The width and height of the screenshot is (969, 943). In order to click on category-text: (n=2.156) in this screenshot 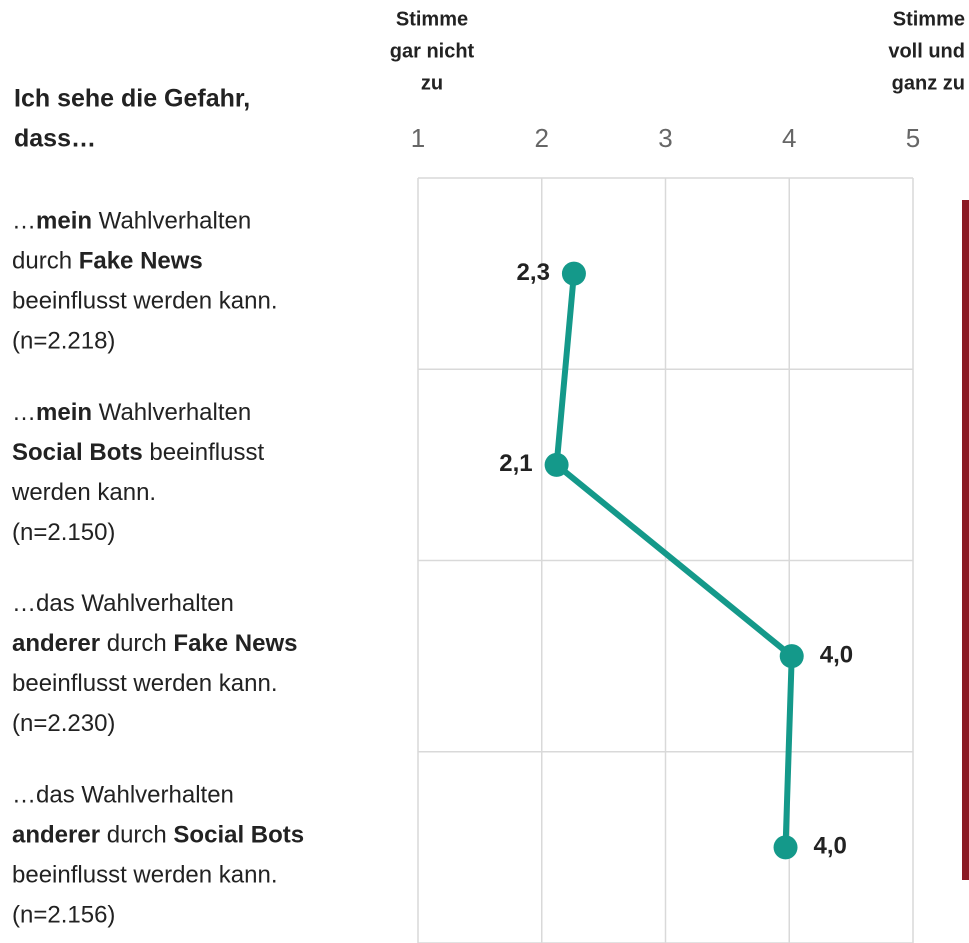, I will do `click(63, 915)`.